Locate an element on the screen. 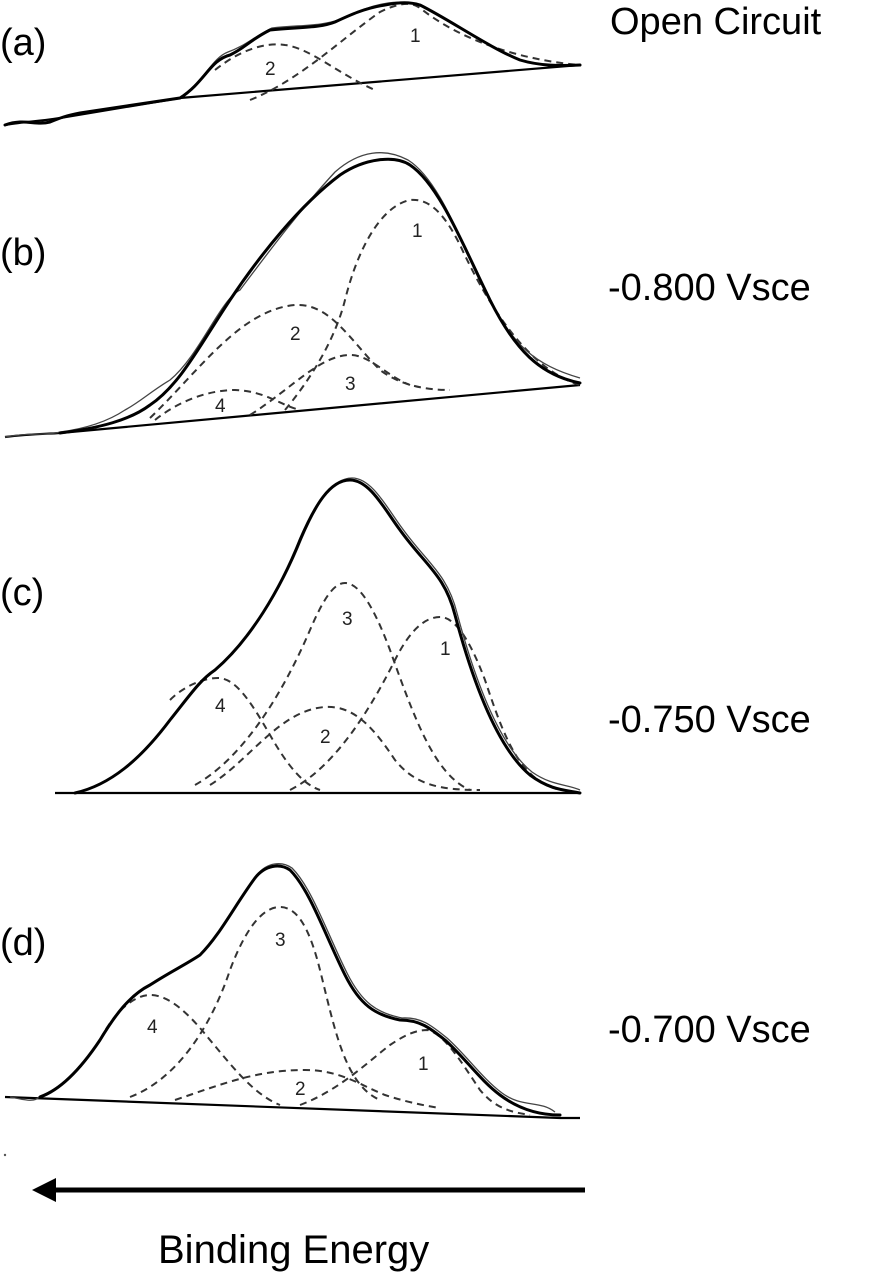 The width and height of the screenshot is (885, 1280). x-axis-title: Binding Energy is located at coordinates (293, 1250).